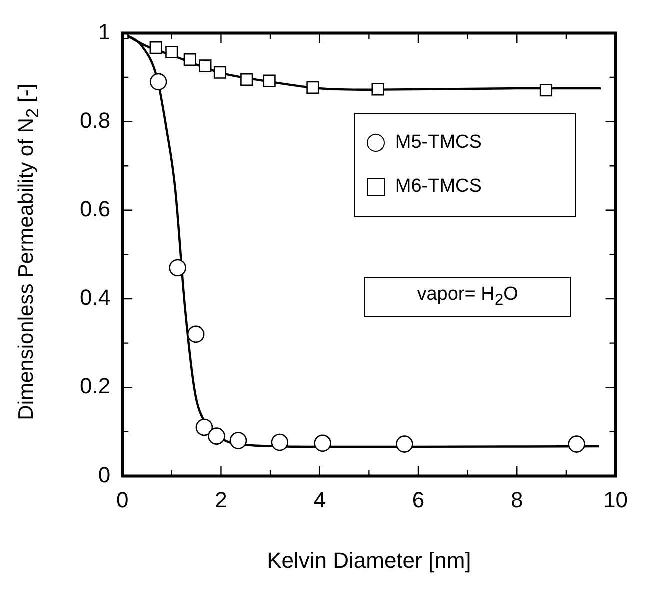  Describe the element at coordinates (418, 499) in the screenshot. I see `x-tick-label: 6` at that location.